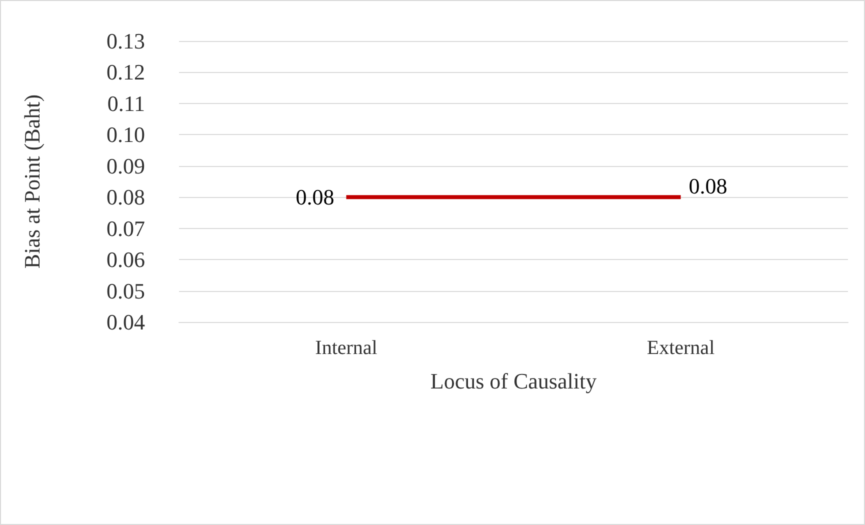 Image resolution: width=865 pixels, height=525 pixels. Describe the element at coordinates (681, 348) in the screenshot. I see `x-tick-label: External` at that location.